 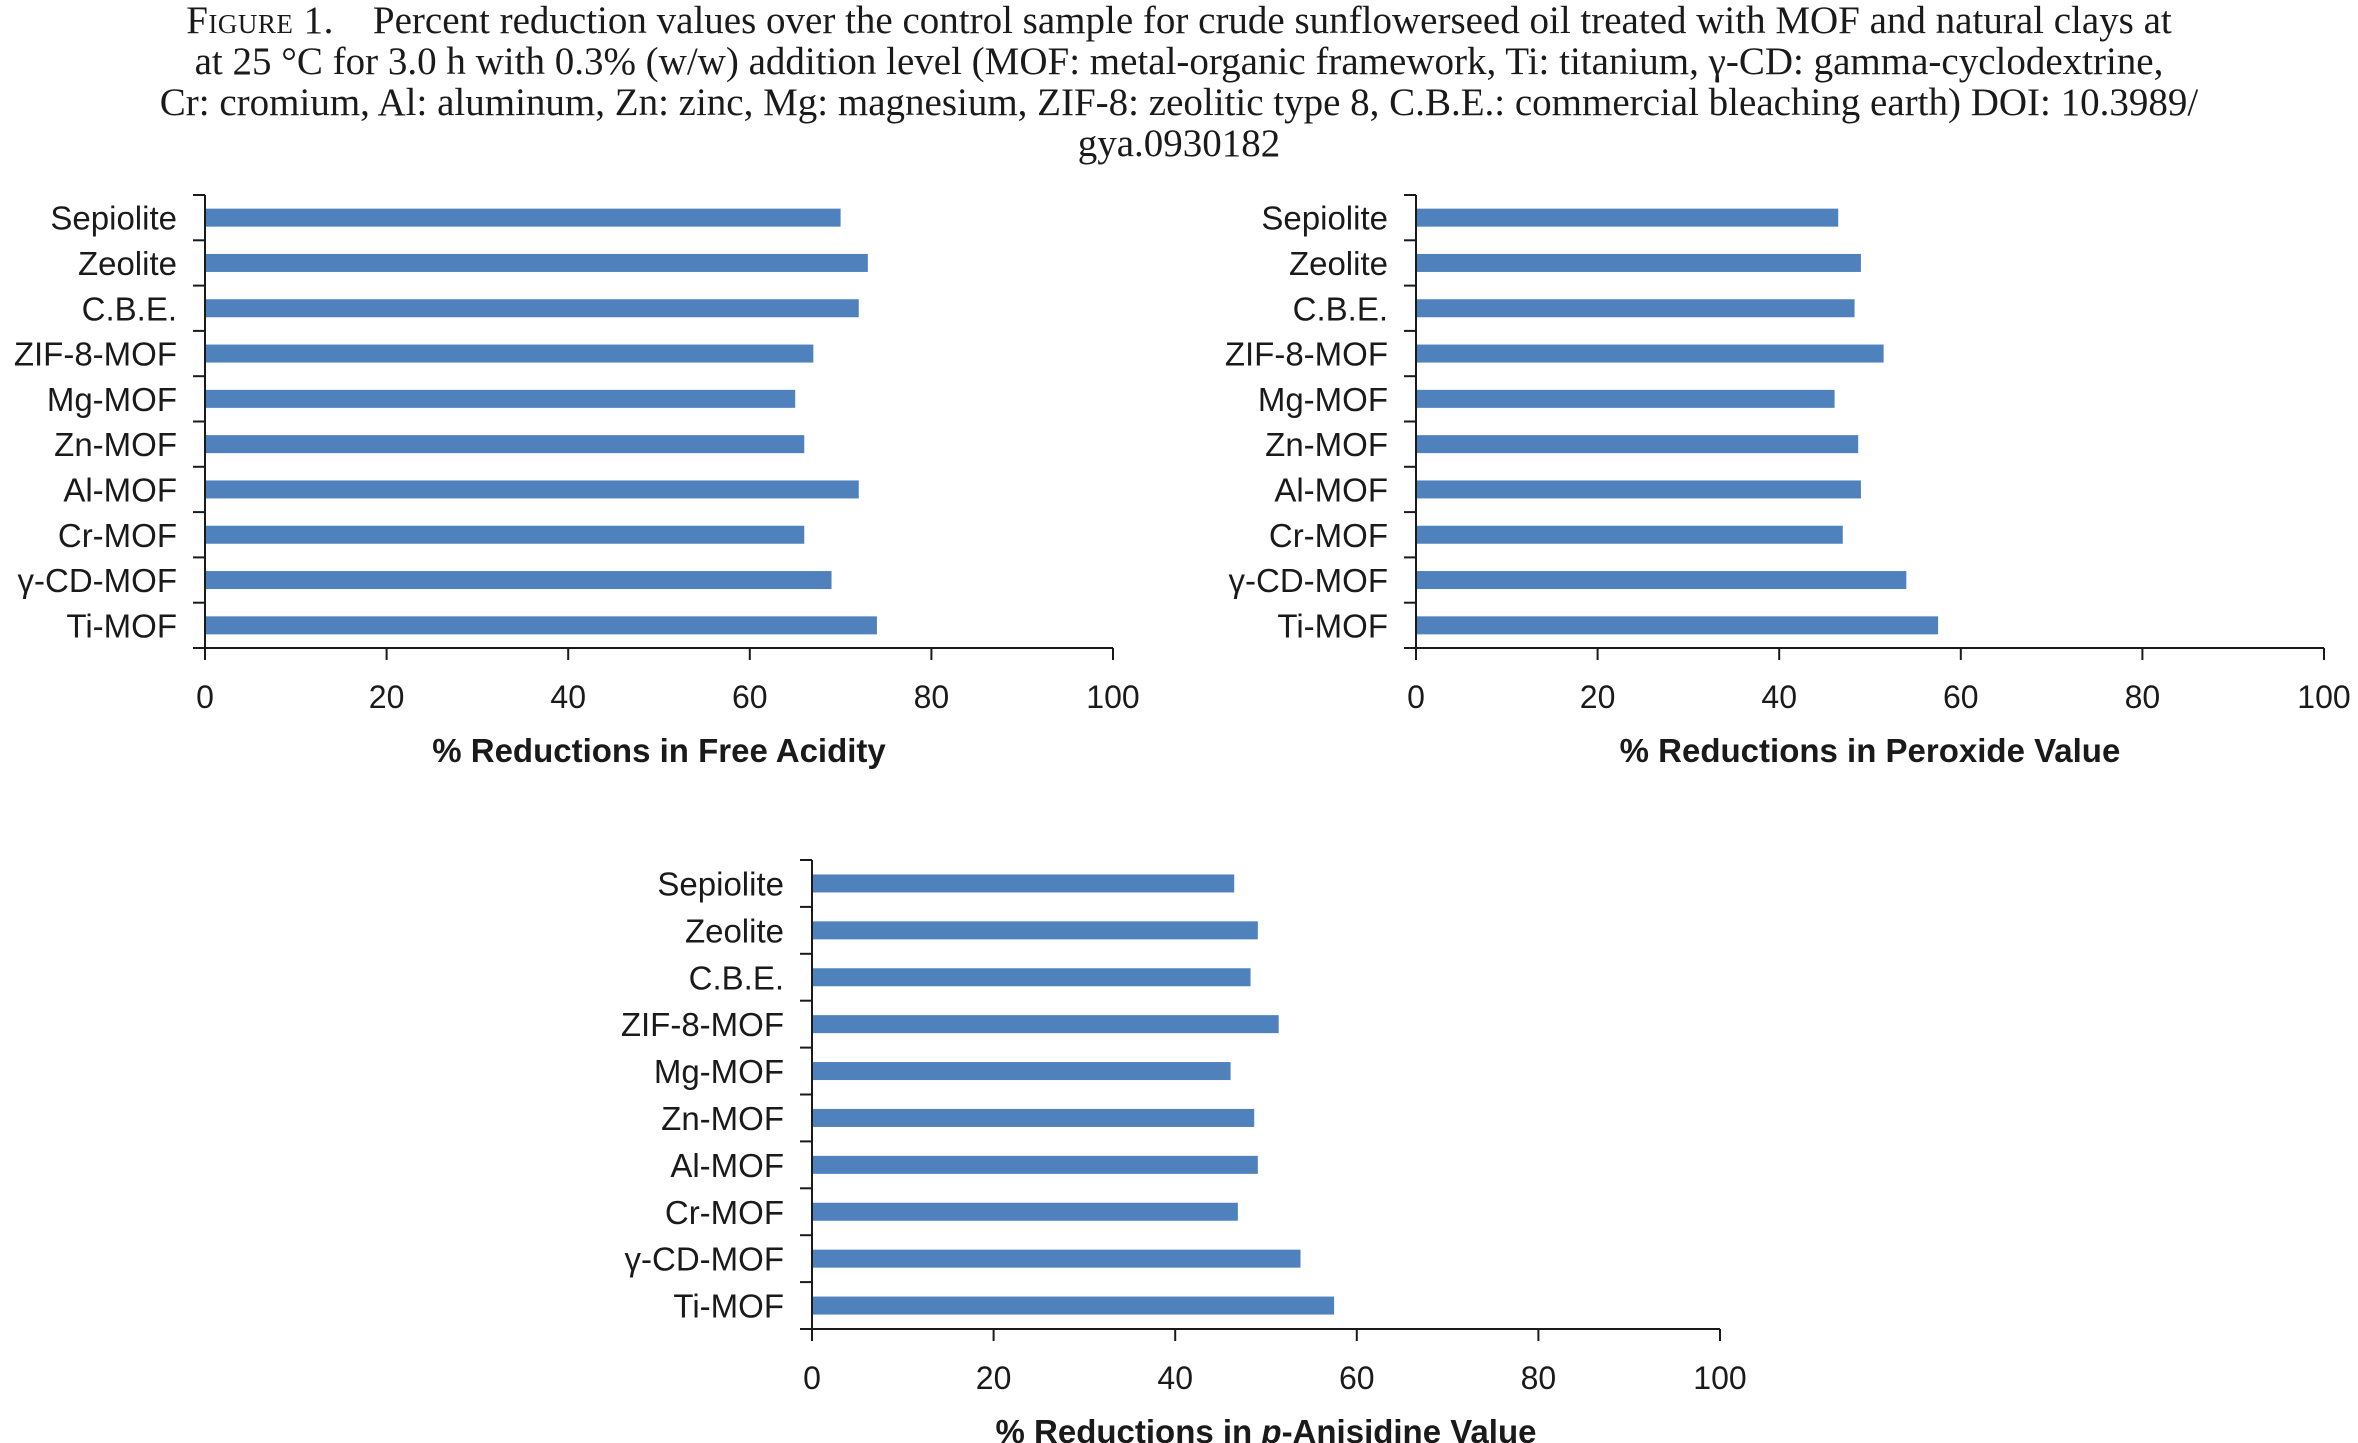 I want to click on x-axis-title-prefix: % Reductions in, so click(x=1129, y=1428).